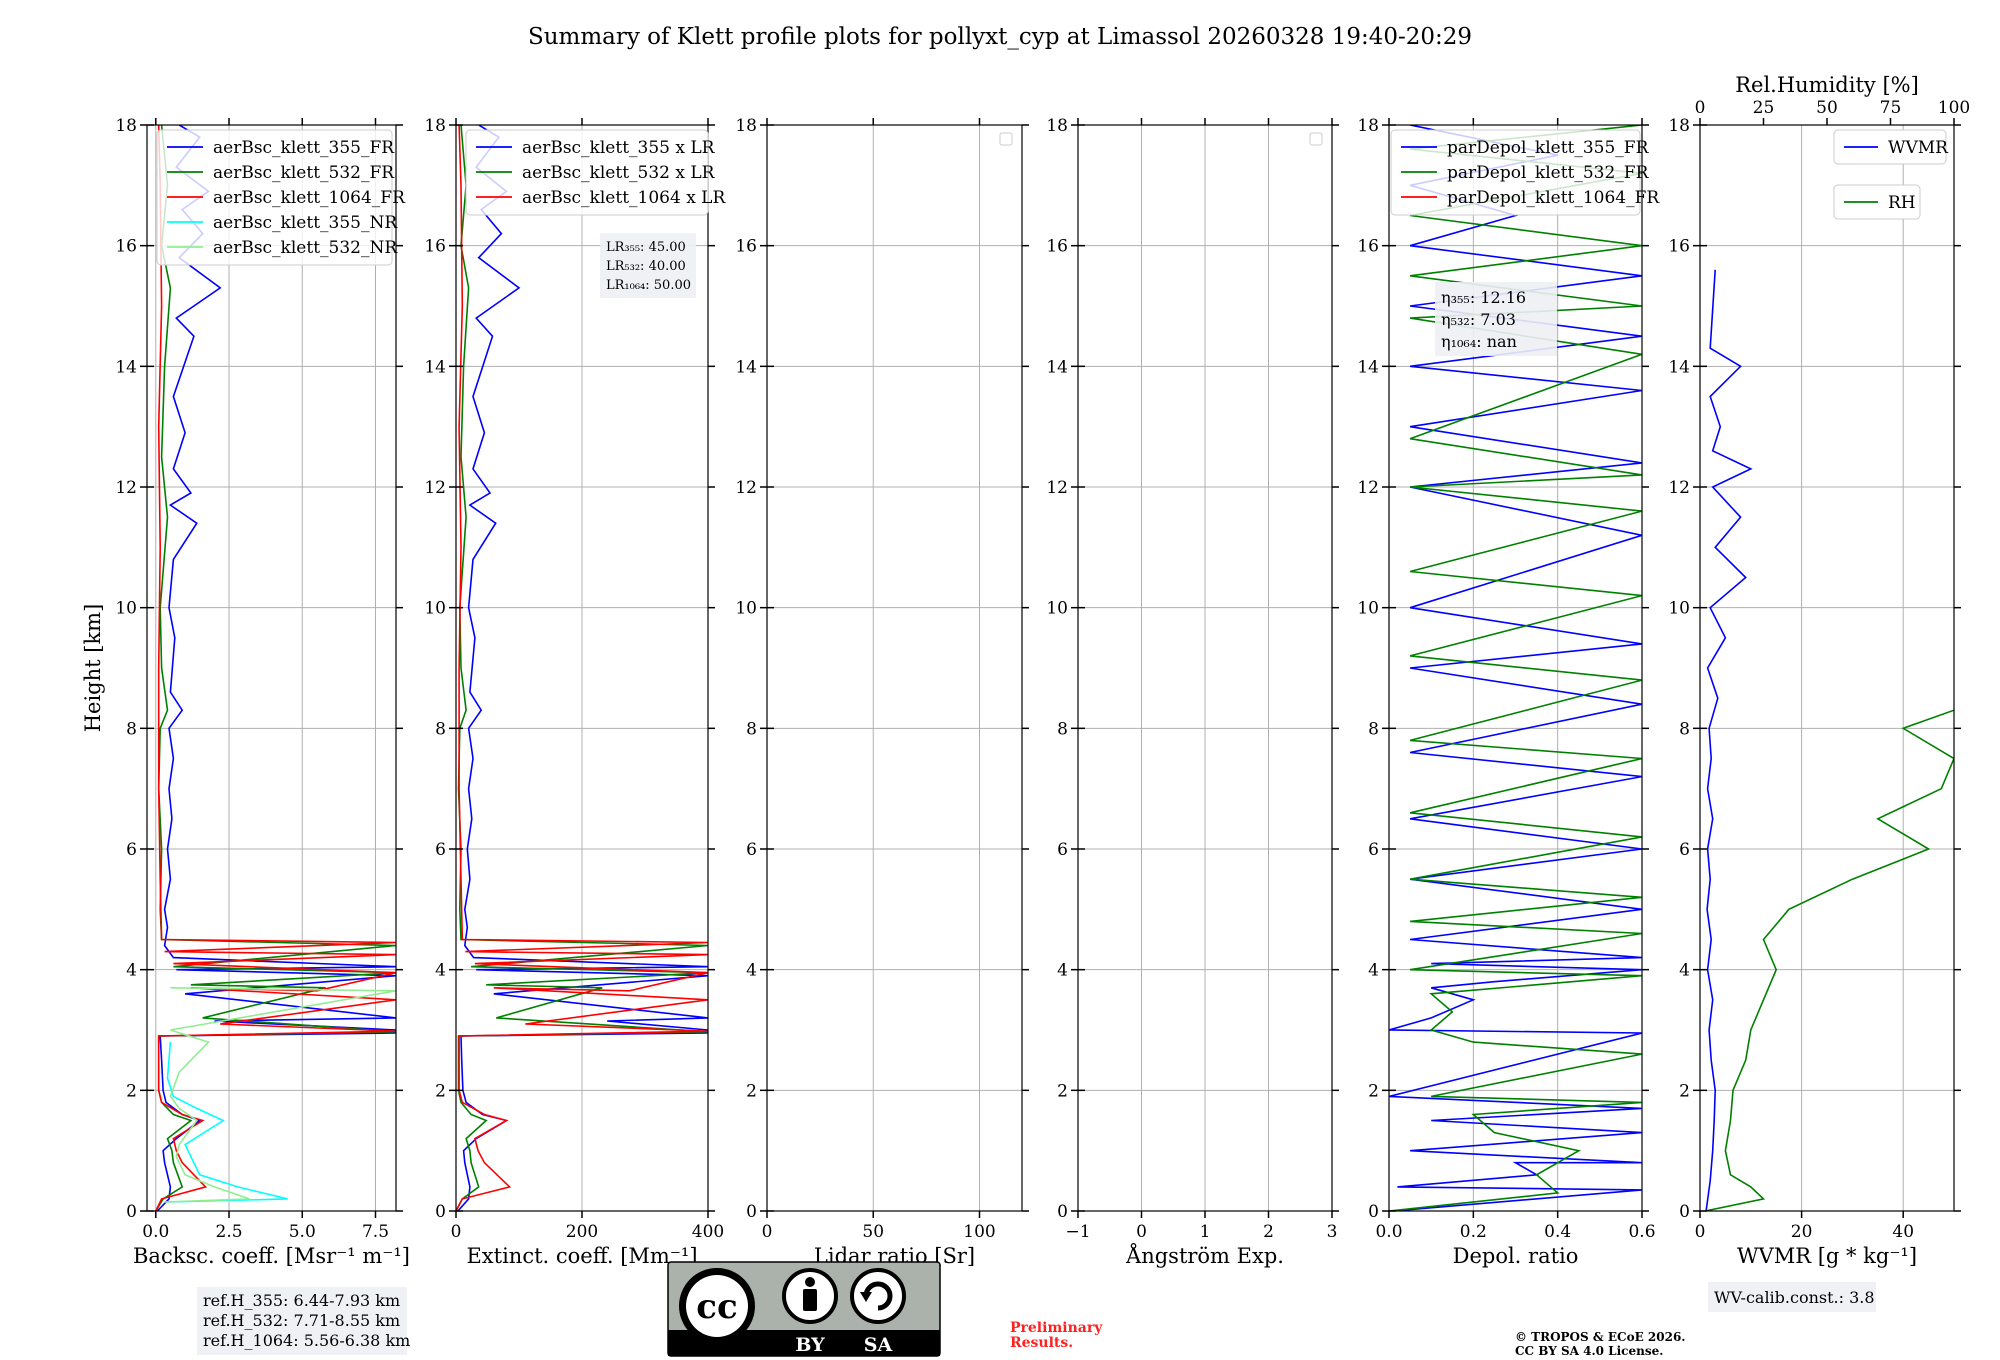 Image resolution: width=2000 pixels, height=1360 pixels. What do you see at coordinates (1205, 1232) in the screenshot?
I see `x-tick-label: 1` at bounding box center [1205, 1232].